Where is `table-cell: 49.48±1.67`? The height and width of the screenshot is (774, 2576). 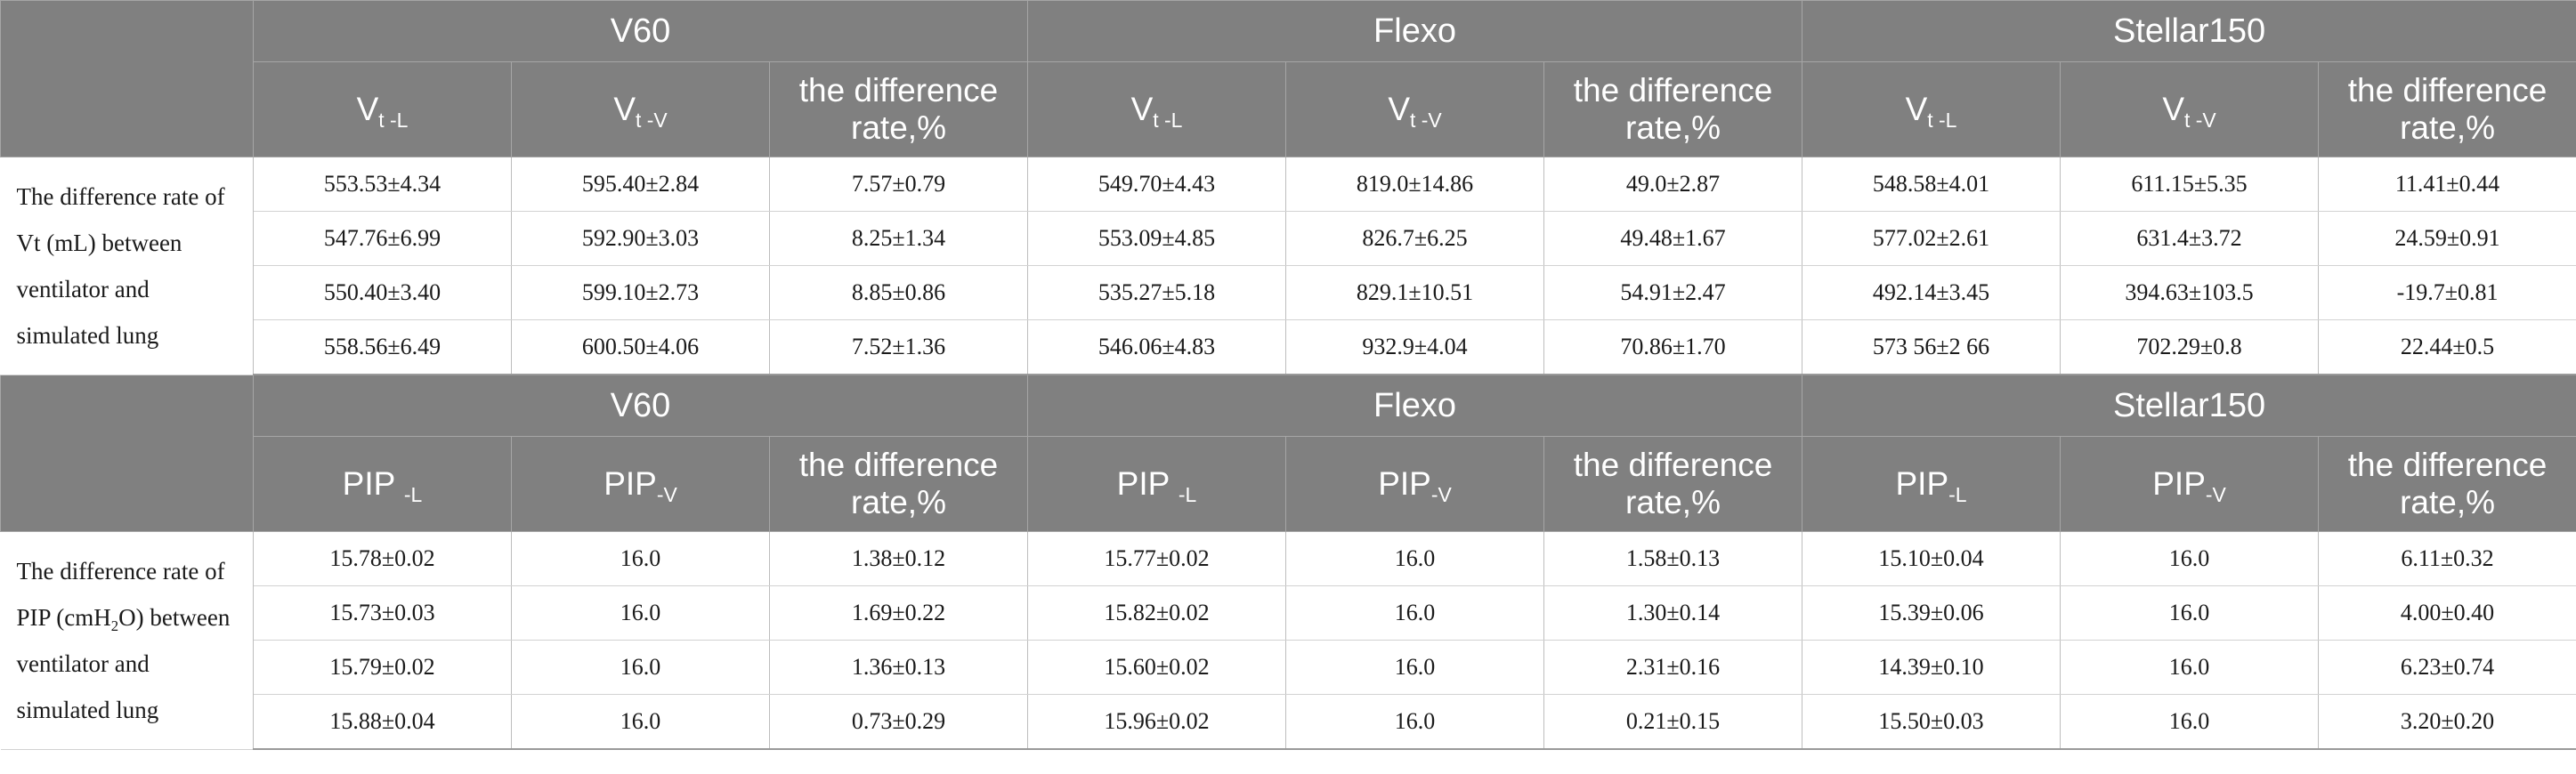
table-cell: 49.48±1.67 is located at coordinates (1673, 238).